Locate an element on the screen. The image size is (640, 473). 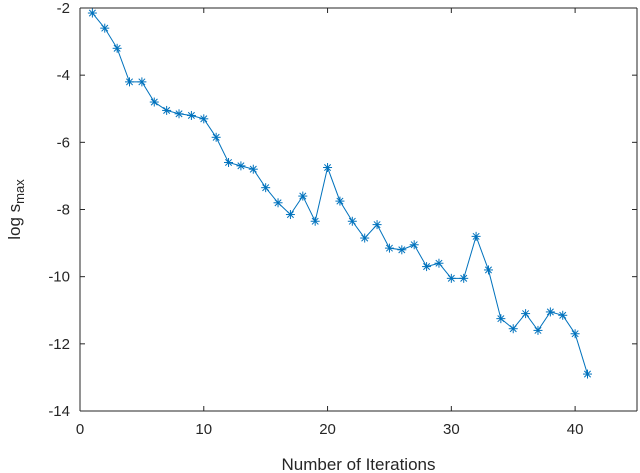
y-tick-label: -14 is located at coordinates (59, 411).